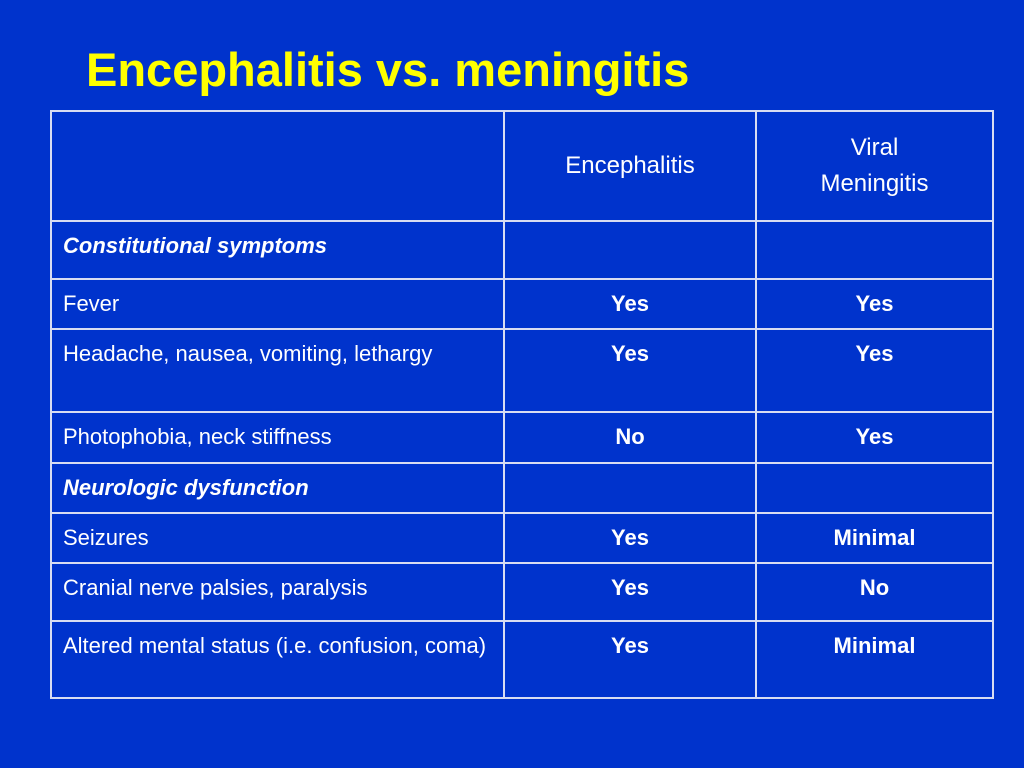 This screenshot has height=768, width=1024. I want to click on encephalitis-value: No, so click(630, 437).